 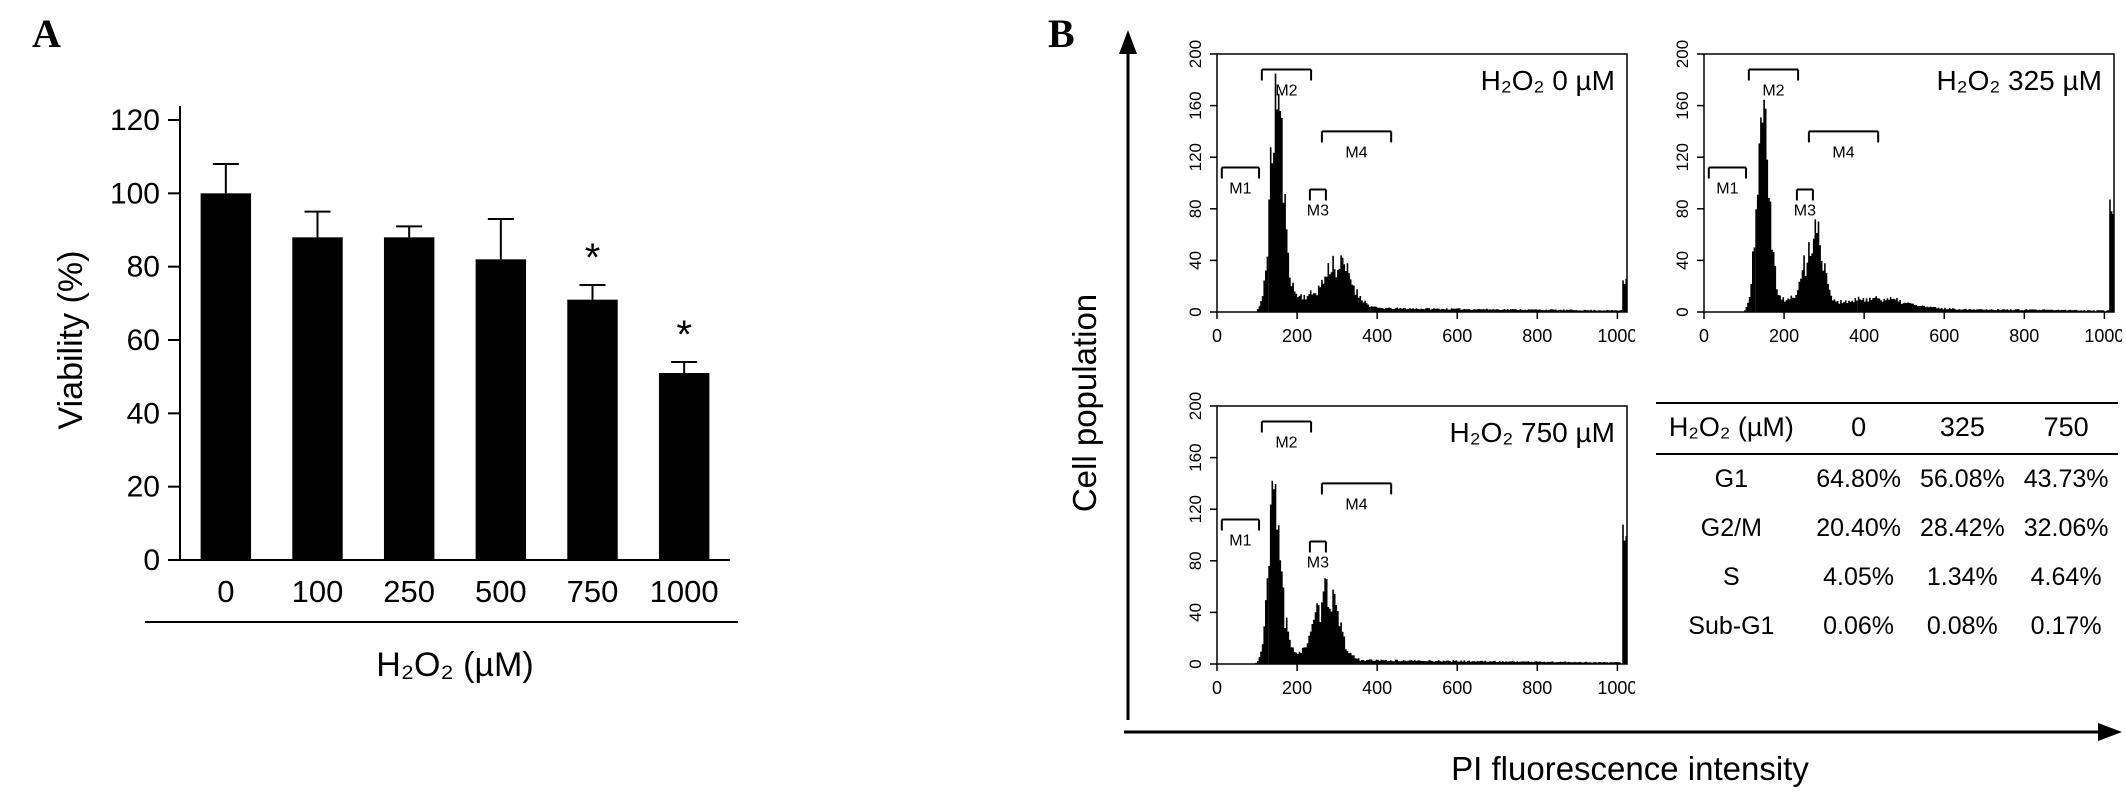 I want to click on cycle-phase-value: 28.42%, so click(x=1962, y=528).